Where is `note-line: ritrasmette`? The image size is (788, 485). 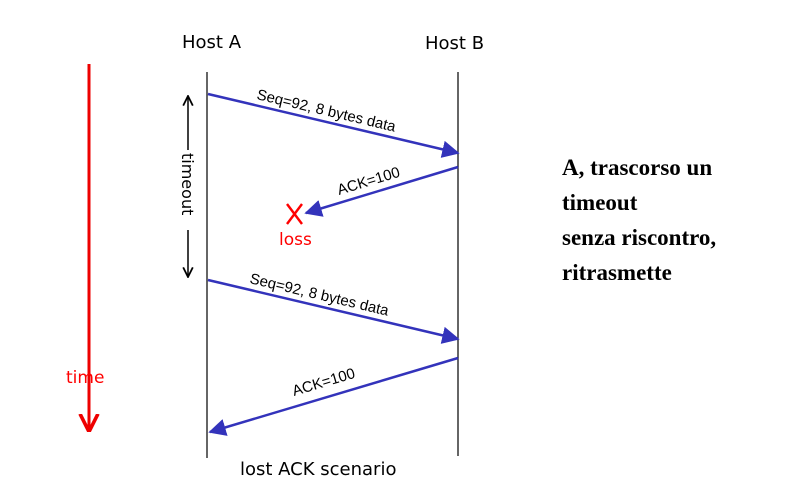 note-line: ritrasmette is located at coordinates (617, 272).